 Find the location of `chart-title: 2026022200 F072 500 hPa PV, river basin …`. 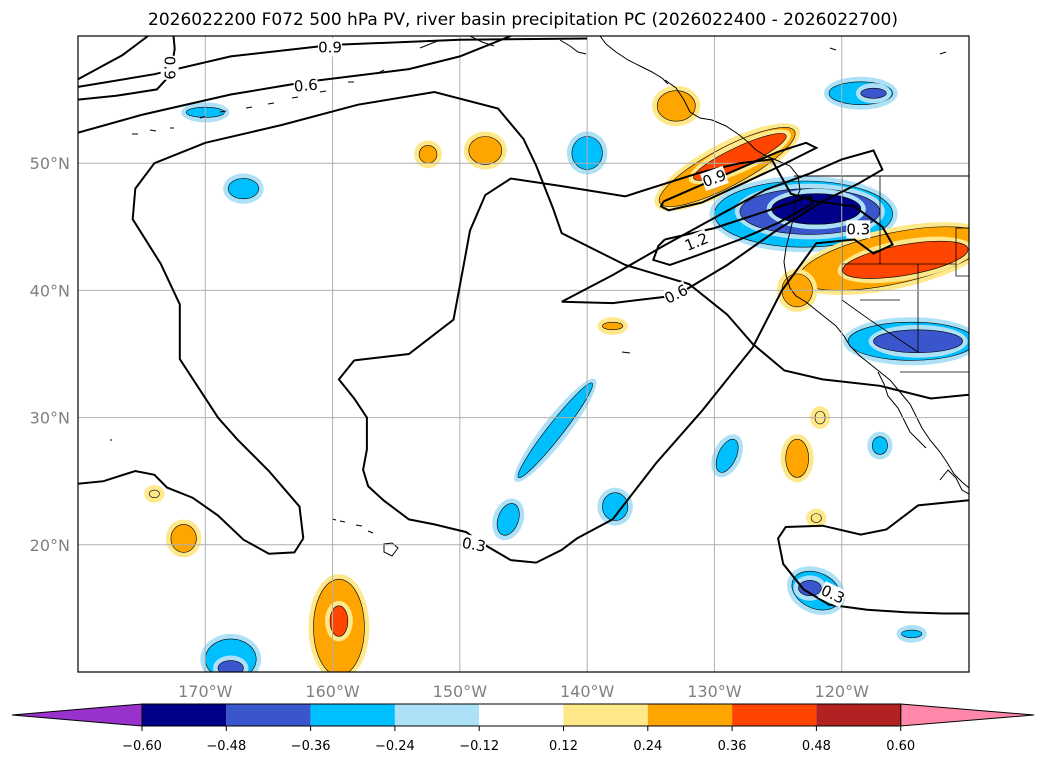

chart-title: 2026022200 F072 500 hPa PV, river basin … is located at coordinates (523, 20).